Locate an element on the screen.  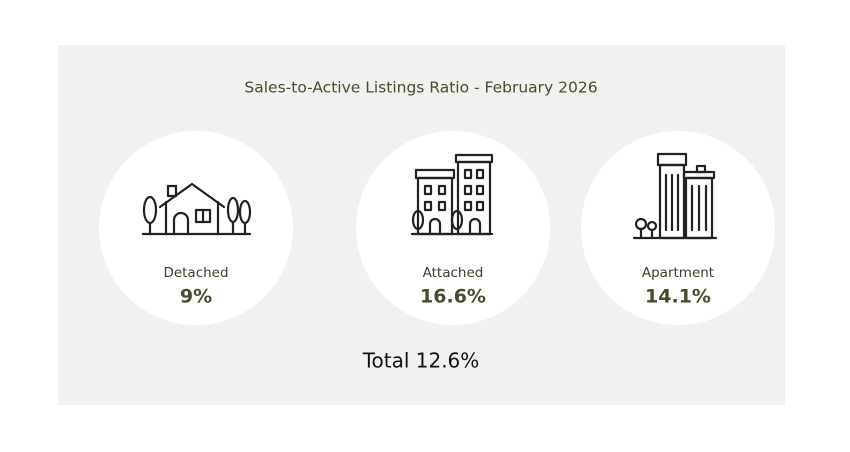
item-value: 16.6% is located at coordinates (453, 297).